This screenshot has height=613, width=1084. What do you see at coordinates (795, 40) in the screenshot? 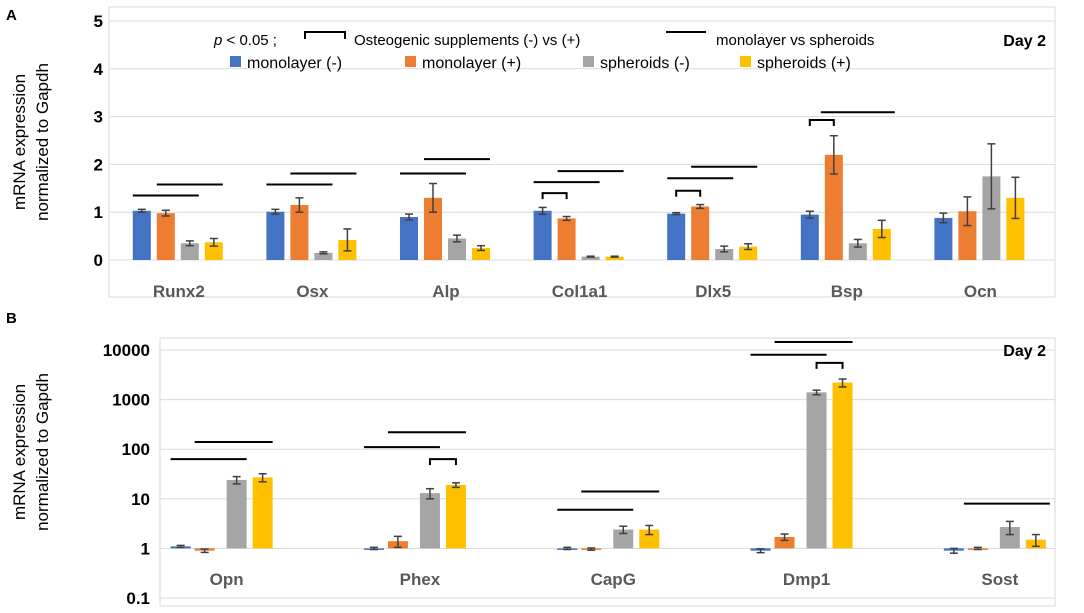
I see `legend-line-text: monolayer vs spheroids` at bounding box center [795, 40].